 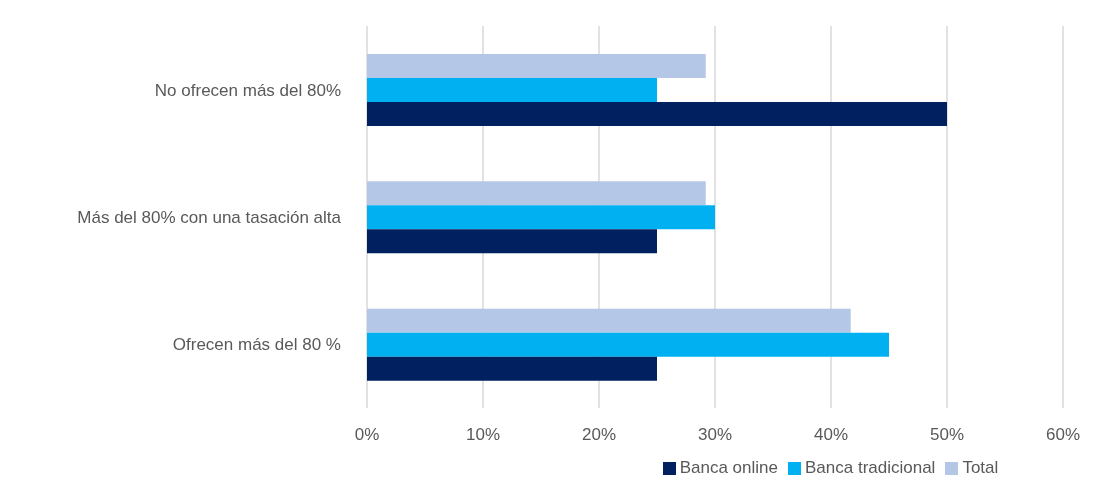 I want to click on x-tick-label: 60%, so click(x=1063, y=435).